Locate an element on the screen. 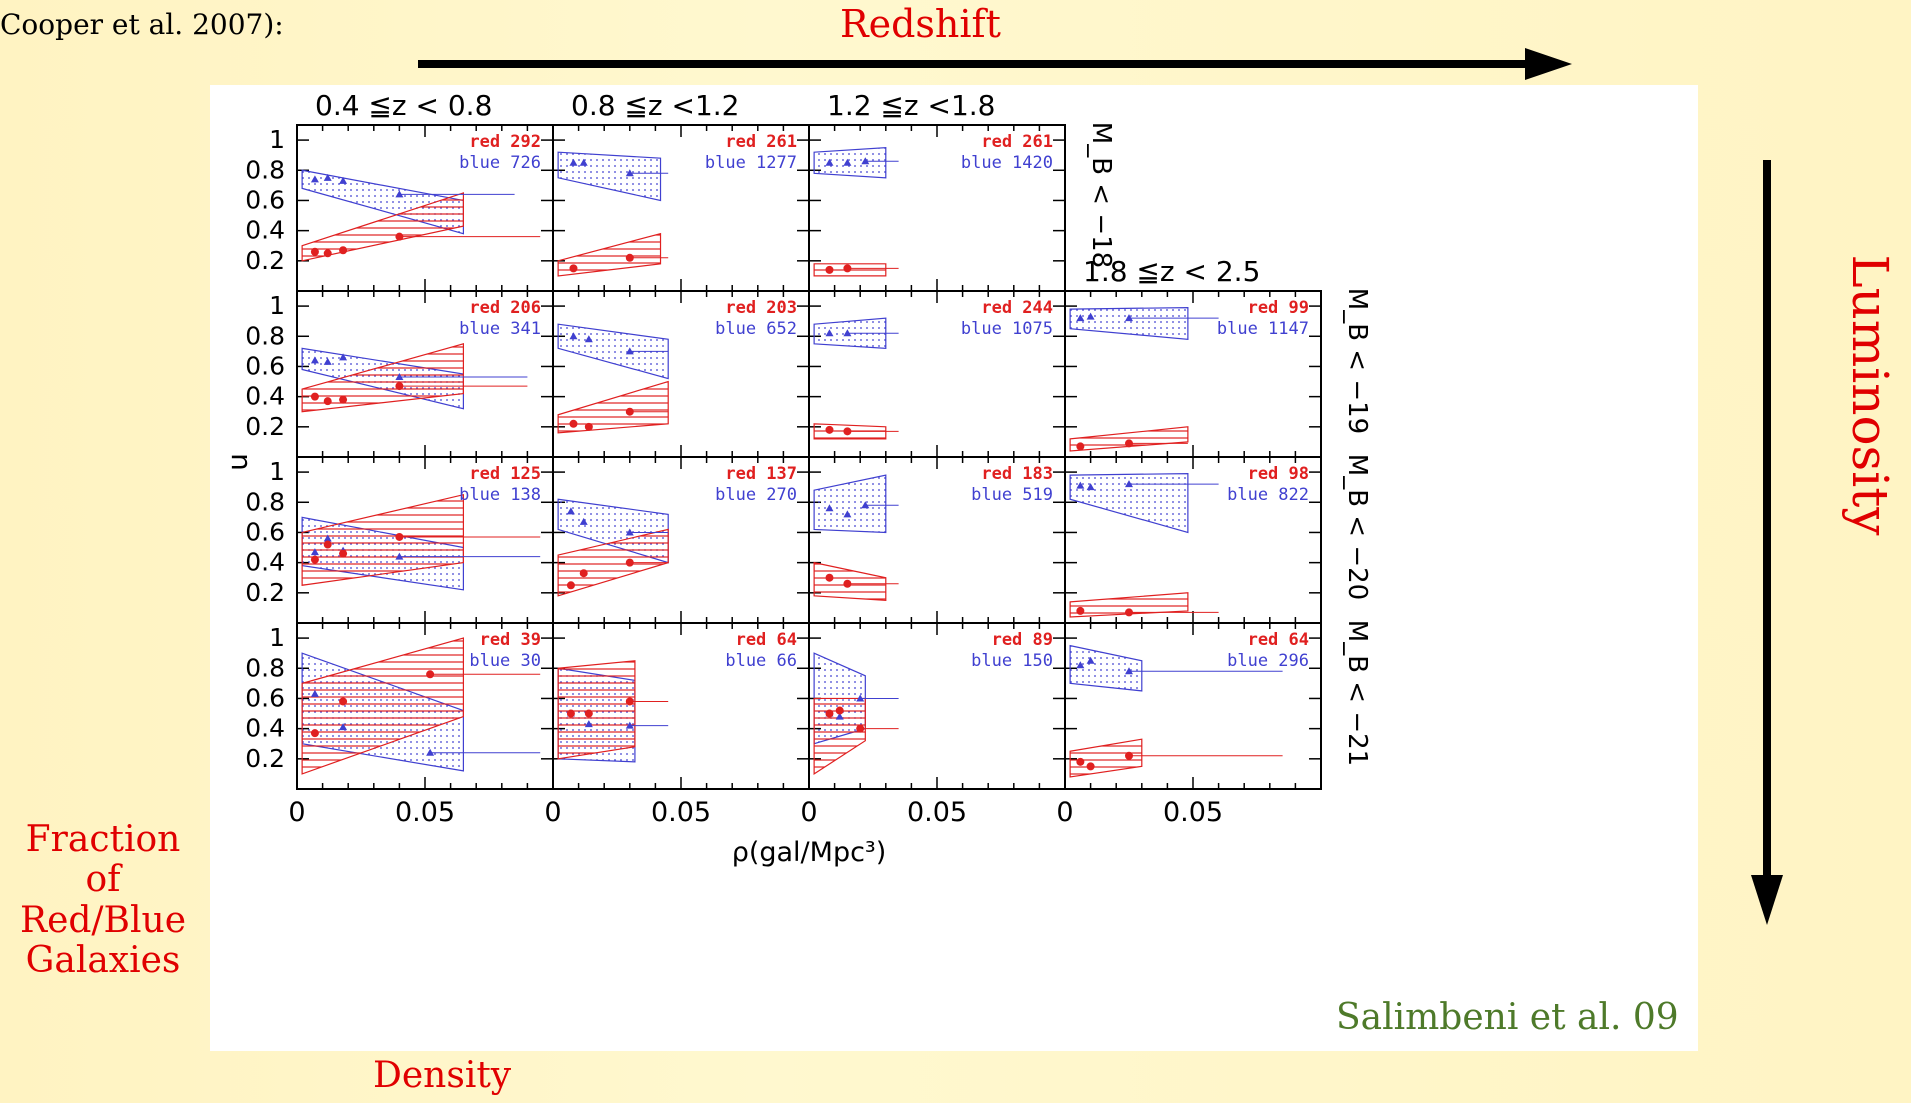 The height and width of the screenshot is (1103, 1911). redshift-arrow is located at coordinates (995, 64).